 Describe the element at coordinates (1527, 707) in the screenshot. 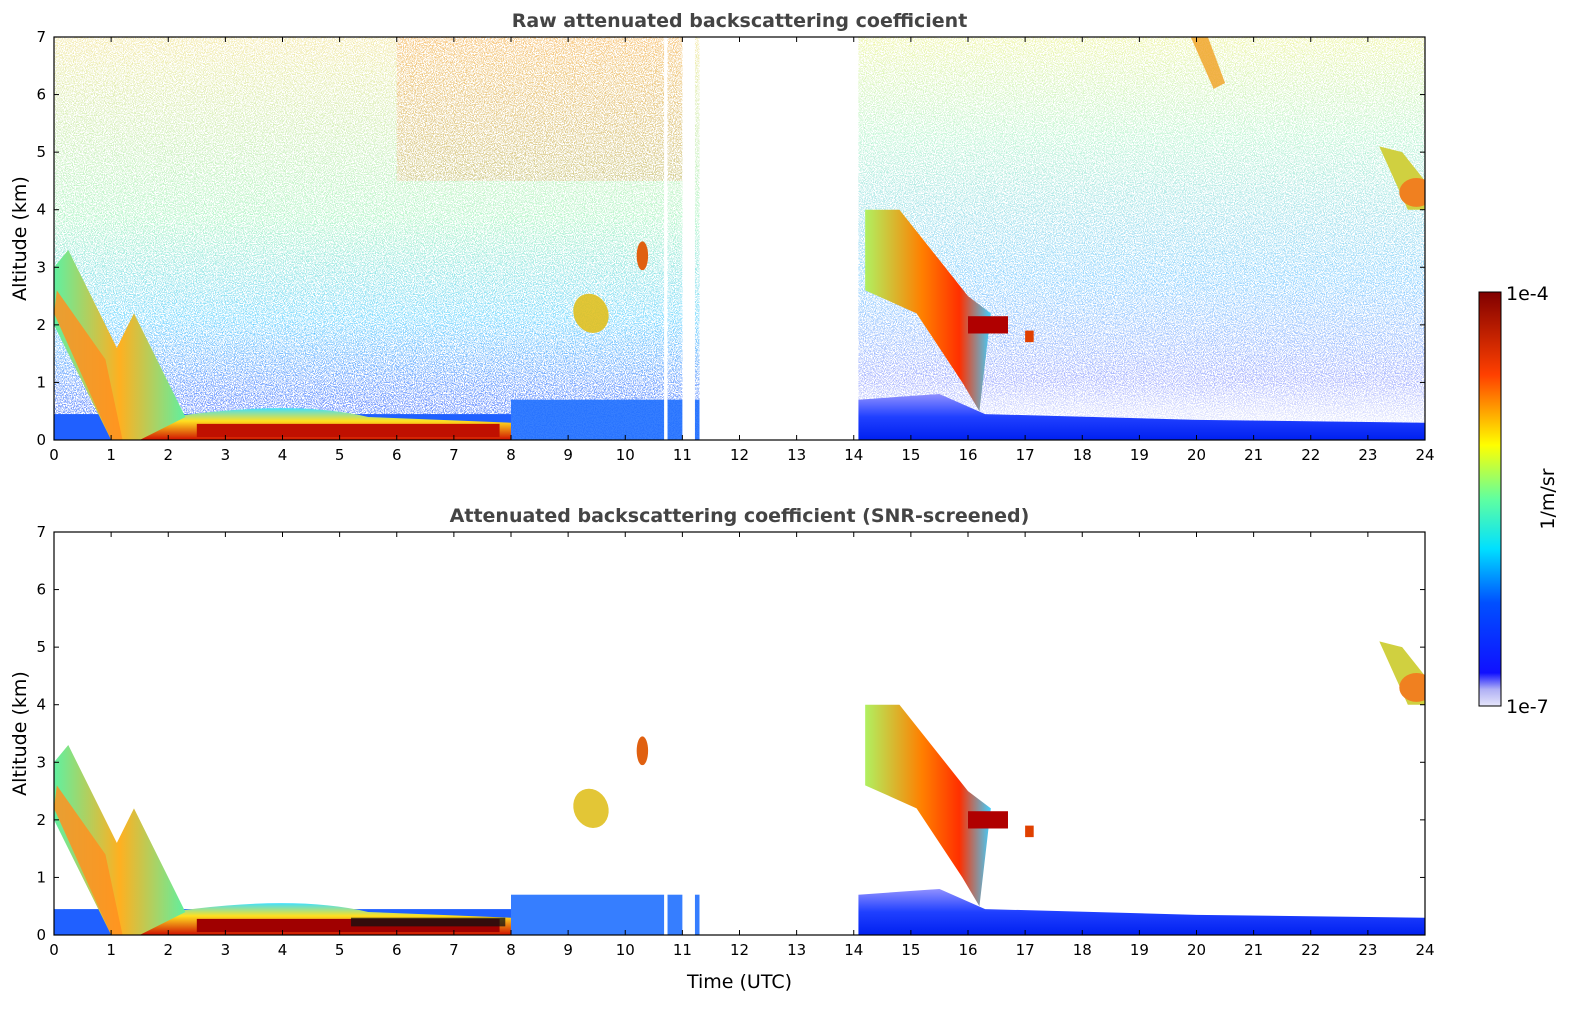

I see `colorbar-min-label: 1e-7` at that location.